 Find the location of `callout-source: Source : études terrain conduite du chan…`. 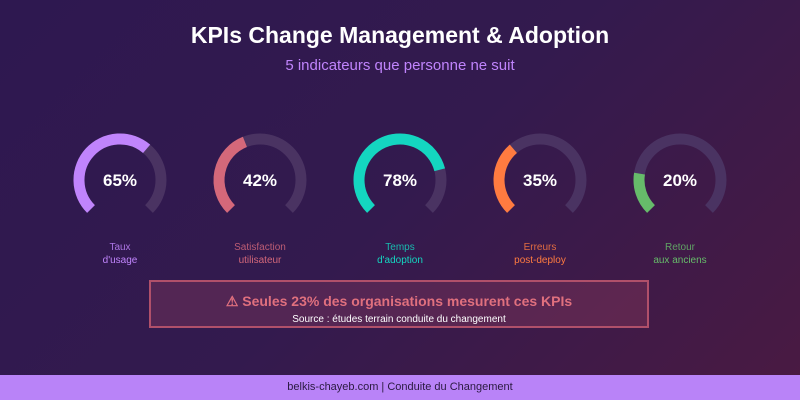

callout-source: Source : études terrain conduite du chan… is located at coordinates (399, 319).